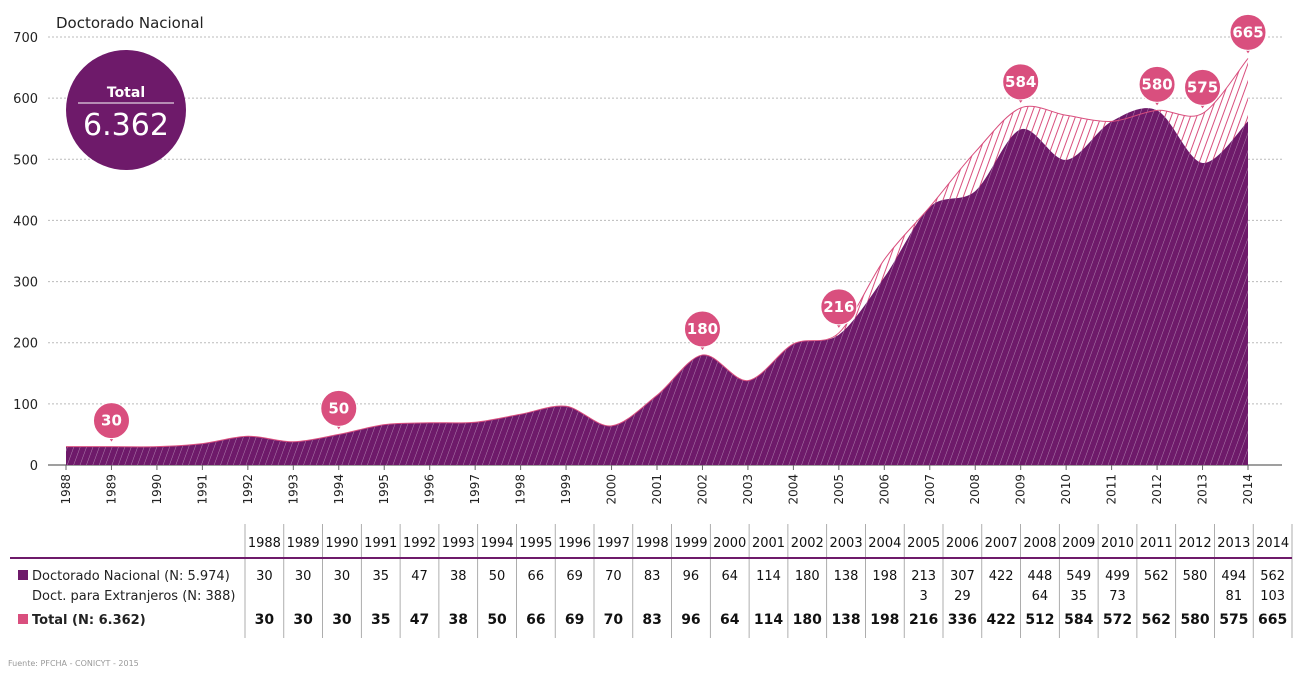  What do you see at coordinates (962, 596) in the screenshot?
I see `table-cell-extranjeros: 29` at bounding box center [962, 596].